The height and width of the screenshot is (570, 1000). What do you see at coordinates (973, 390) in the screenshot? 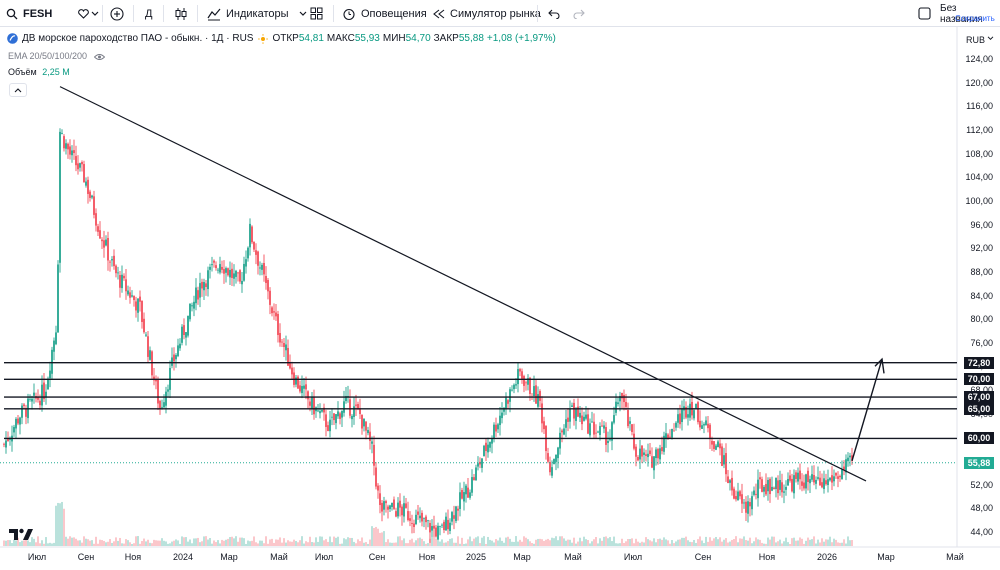
I see `price-tick: 68,00` at bounding box center [973, 390].